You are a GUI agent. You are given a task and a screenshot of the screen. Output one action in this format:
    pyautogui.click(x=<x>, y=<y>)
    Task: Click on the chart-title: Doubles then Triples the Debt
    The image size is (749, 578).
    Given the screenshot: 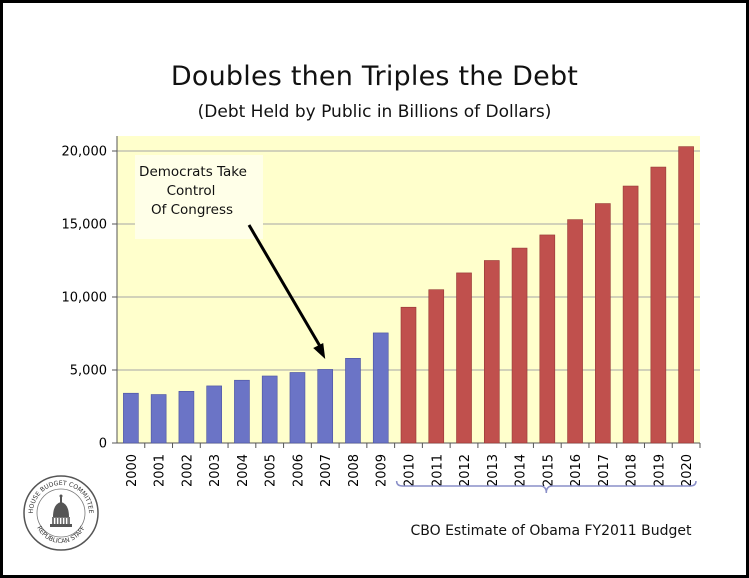 What is the action you would take?
    pyautogui.click(x=374, y=76)
    